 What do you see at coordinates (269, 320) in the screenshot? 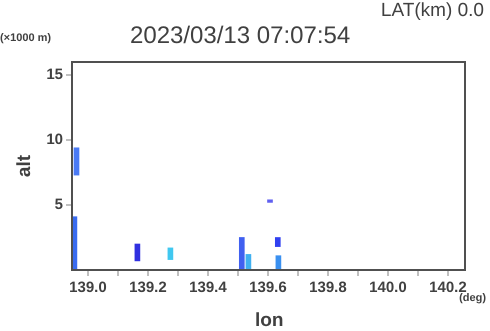
I see `x-axis-title: lon` at bounding box center [269, 320].